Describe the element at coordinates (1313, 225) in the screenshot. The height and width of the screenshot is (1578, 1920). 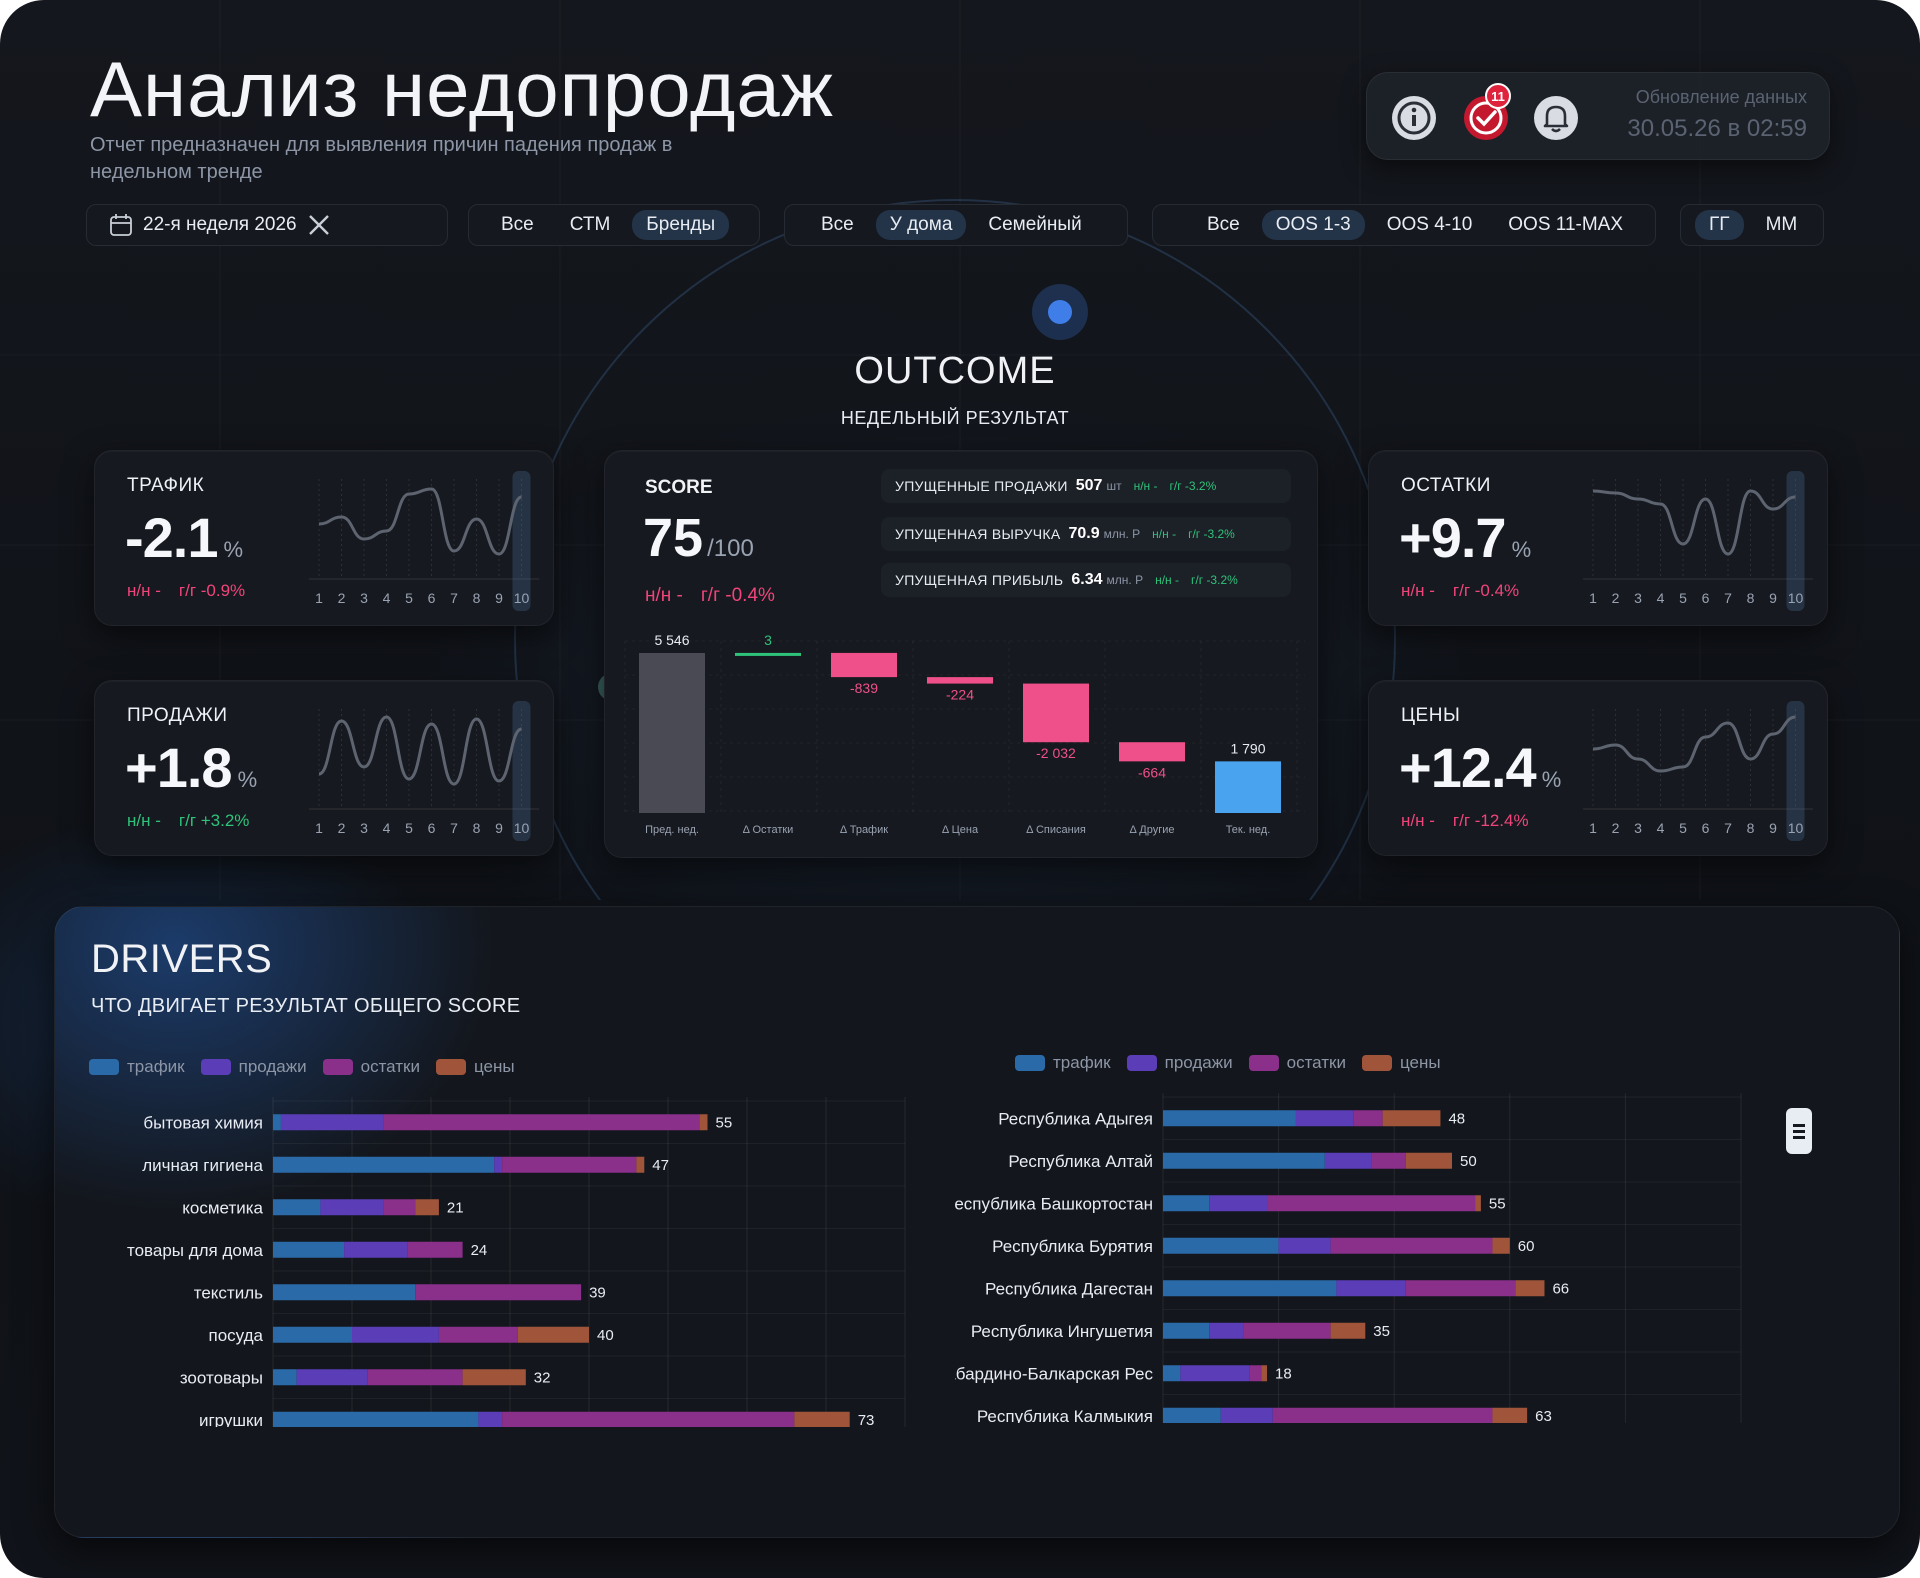
I see `oos-option-1-3: OOS 1-3` at that location.